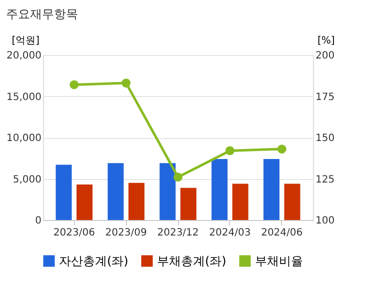 This screenshot has height=285, width=370. Describe the element at coordinates (93, 261) in the screenshot. I see `legend-label: 자산총계(좌)` at that location.